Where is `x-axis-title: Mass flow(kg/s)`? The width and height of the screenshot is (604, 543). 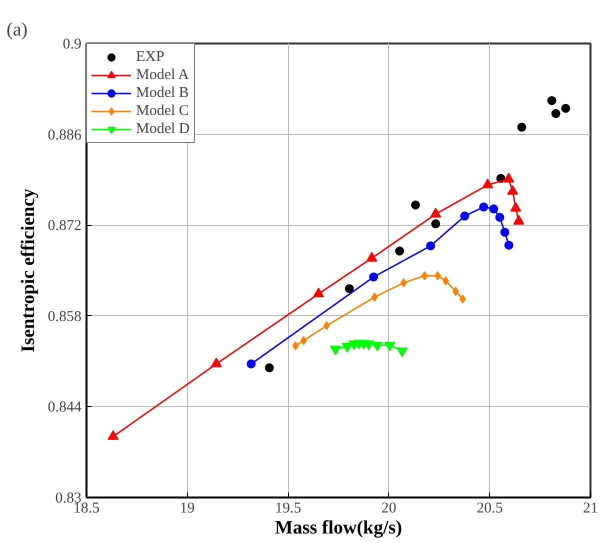 x-axis-title: Mass flow(kg/s) is located at coordinates (338, 528).